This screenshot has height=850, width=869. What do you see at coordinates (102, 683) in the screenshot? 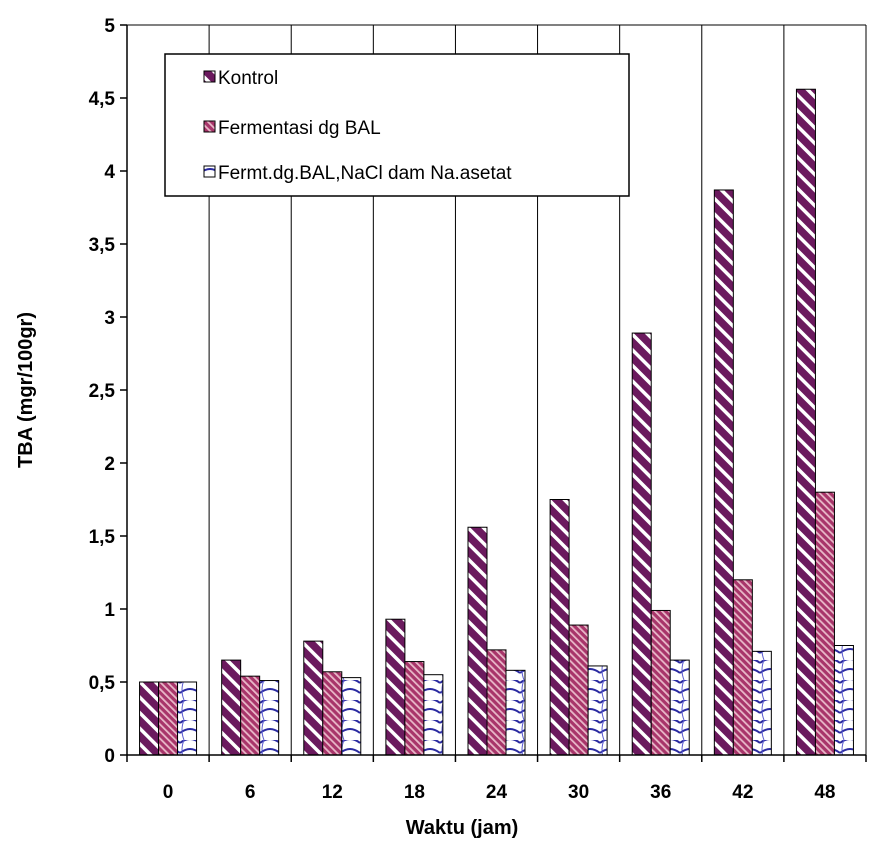
I see `y-tick-label: 0,5` at bounding box center [102, 683].